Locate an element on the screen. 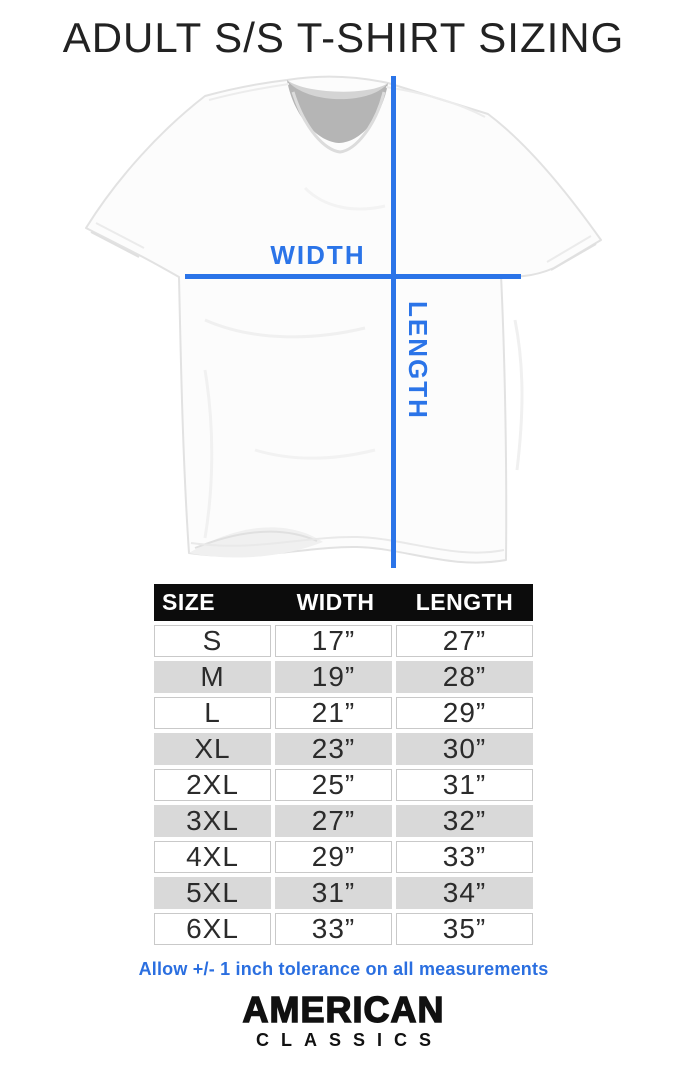 The height and width of the screenshot is (1080, 687). size-cell: S is located at coordinates (212, 641).